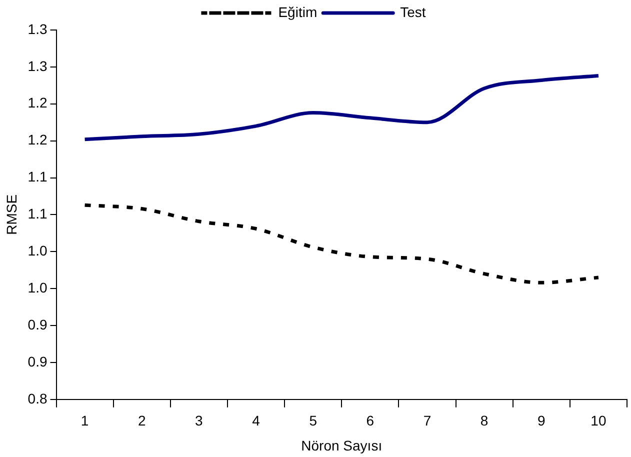 This screenshot has height=457, width=631. I want to click on y-tick-label: 0.8, so click(38, 398).